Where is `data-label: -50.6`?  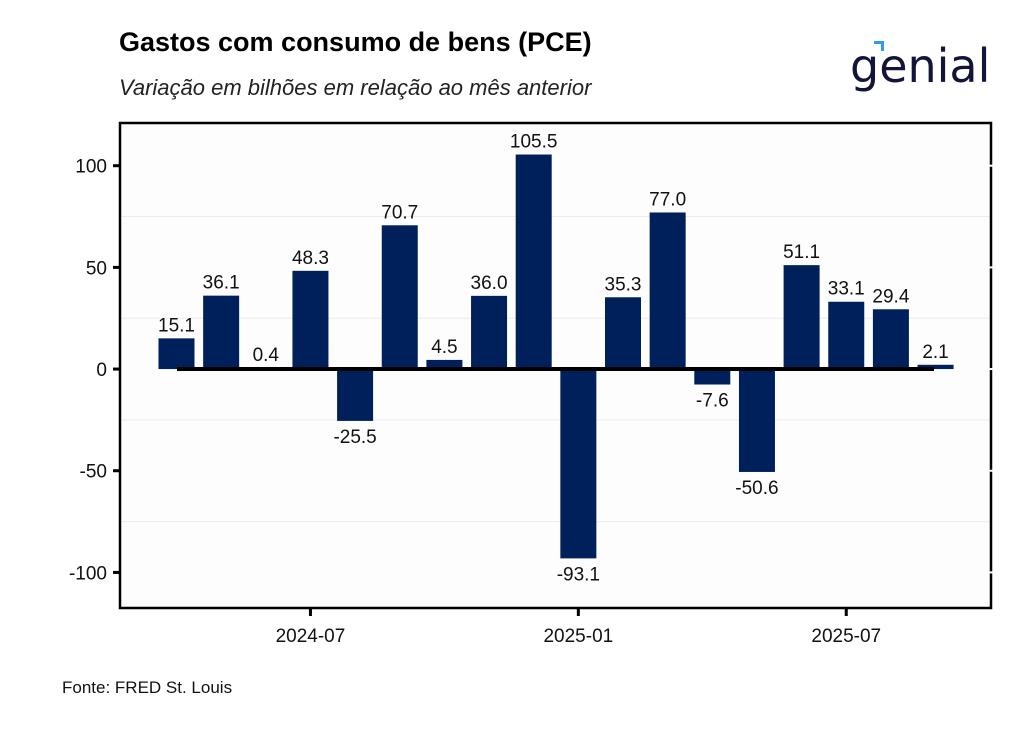 data-label: -50.6 is located at coordinates (756, 488).